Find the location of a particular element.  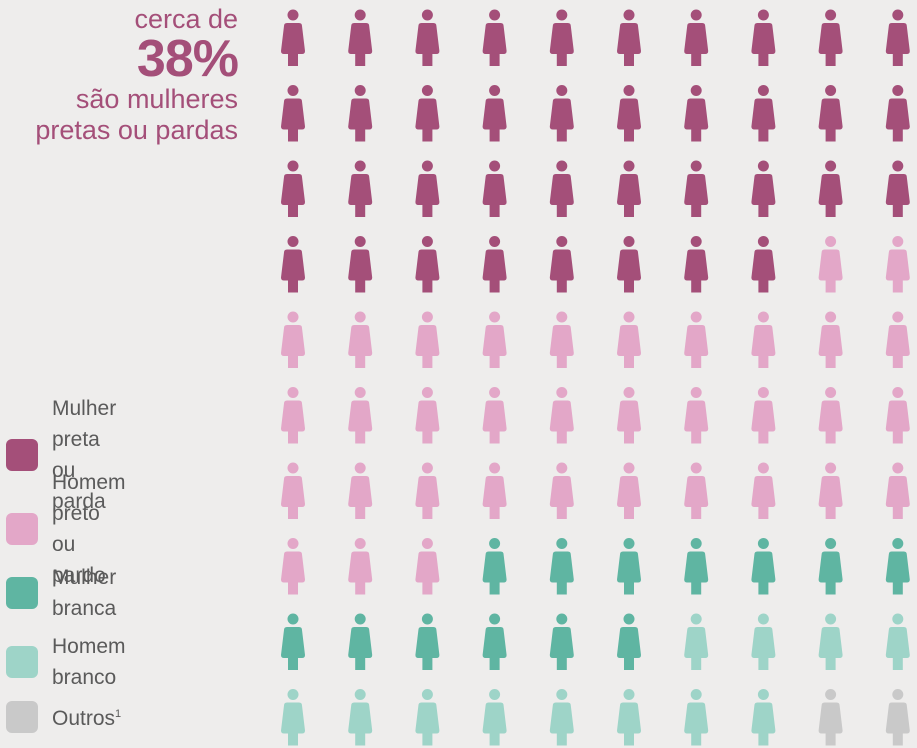

legend-label: Outros1 is located at coordinates (86, 716).